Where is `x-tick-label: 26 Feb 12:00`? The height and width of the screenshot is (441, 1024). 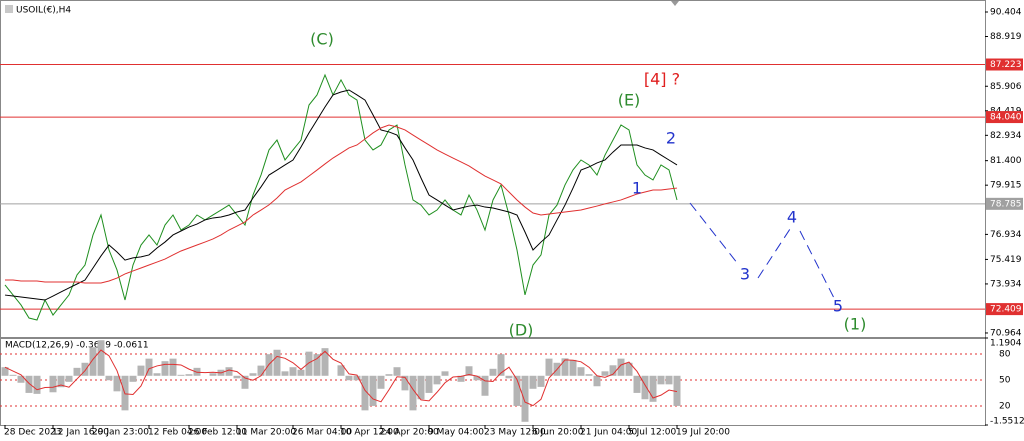
x-tick-label: 26 Feb 12:00 is located at coordinates (217, 433).